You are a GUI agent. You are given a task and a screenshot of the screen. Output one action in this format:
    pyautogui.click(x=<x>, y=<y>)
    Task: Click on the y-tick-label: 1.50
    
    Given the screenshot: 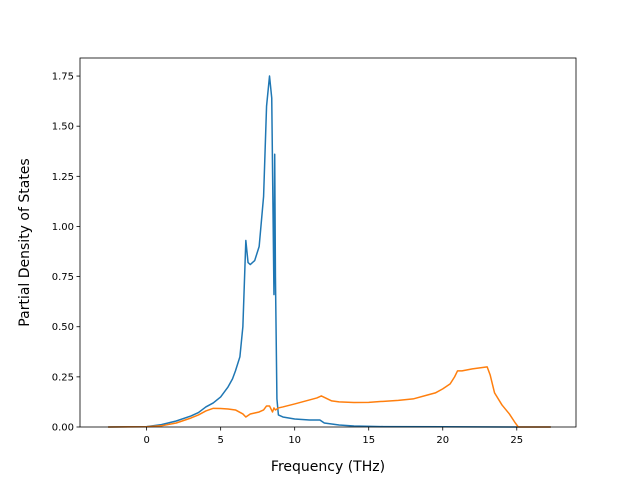 What is the action you would take?
    pyautogui.click(x=63, y=127)
    